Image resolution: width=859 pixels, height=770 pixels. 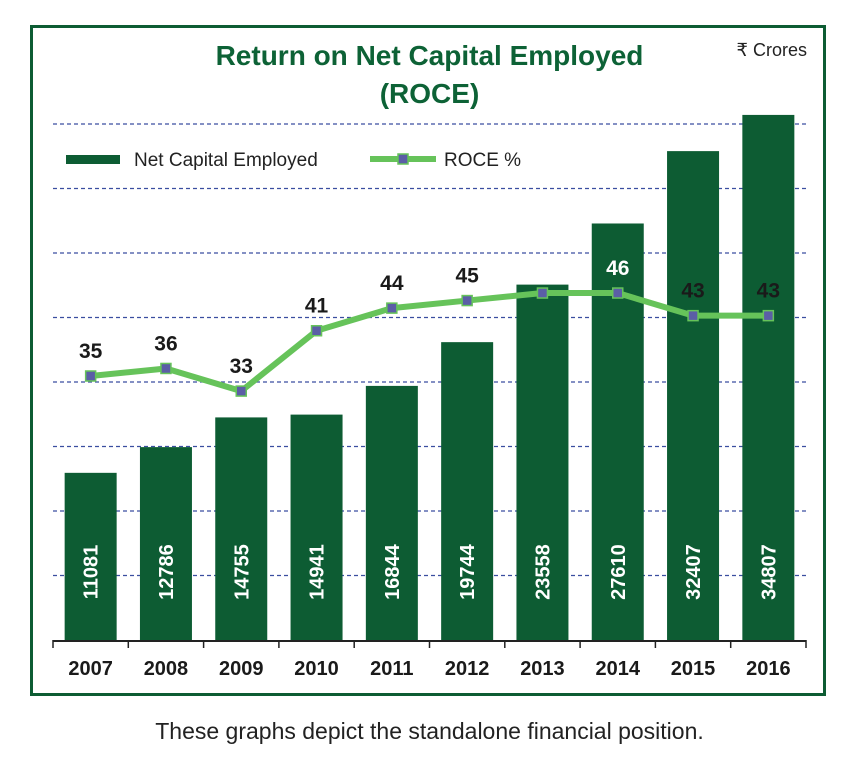 I want to click on legend-line-label: ROCE %, so click(x=482, y=160).